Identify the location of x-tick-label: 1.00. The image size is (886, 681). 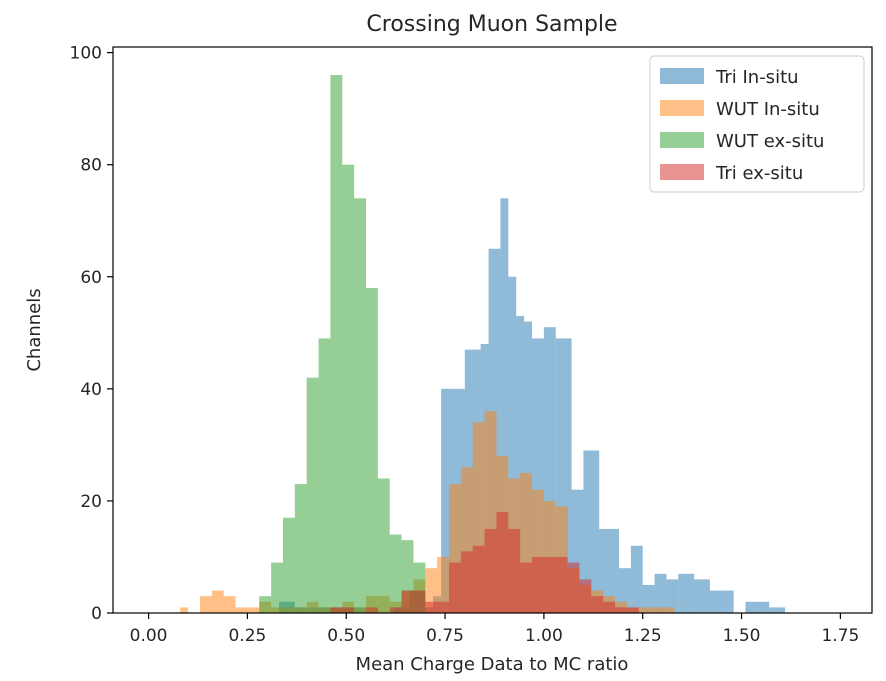
(544, 636).